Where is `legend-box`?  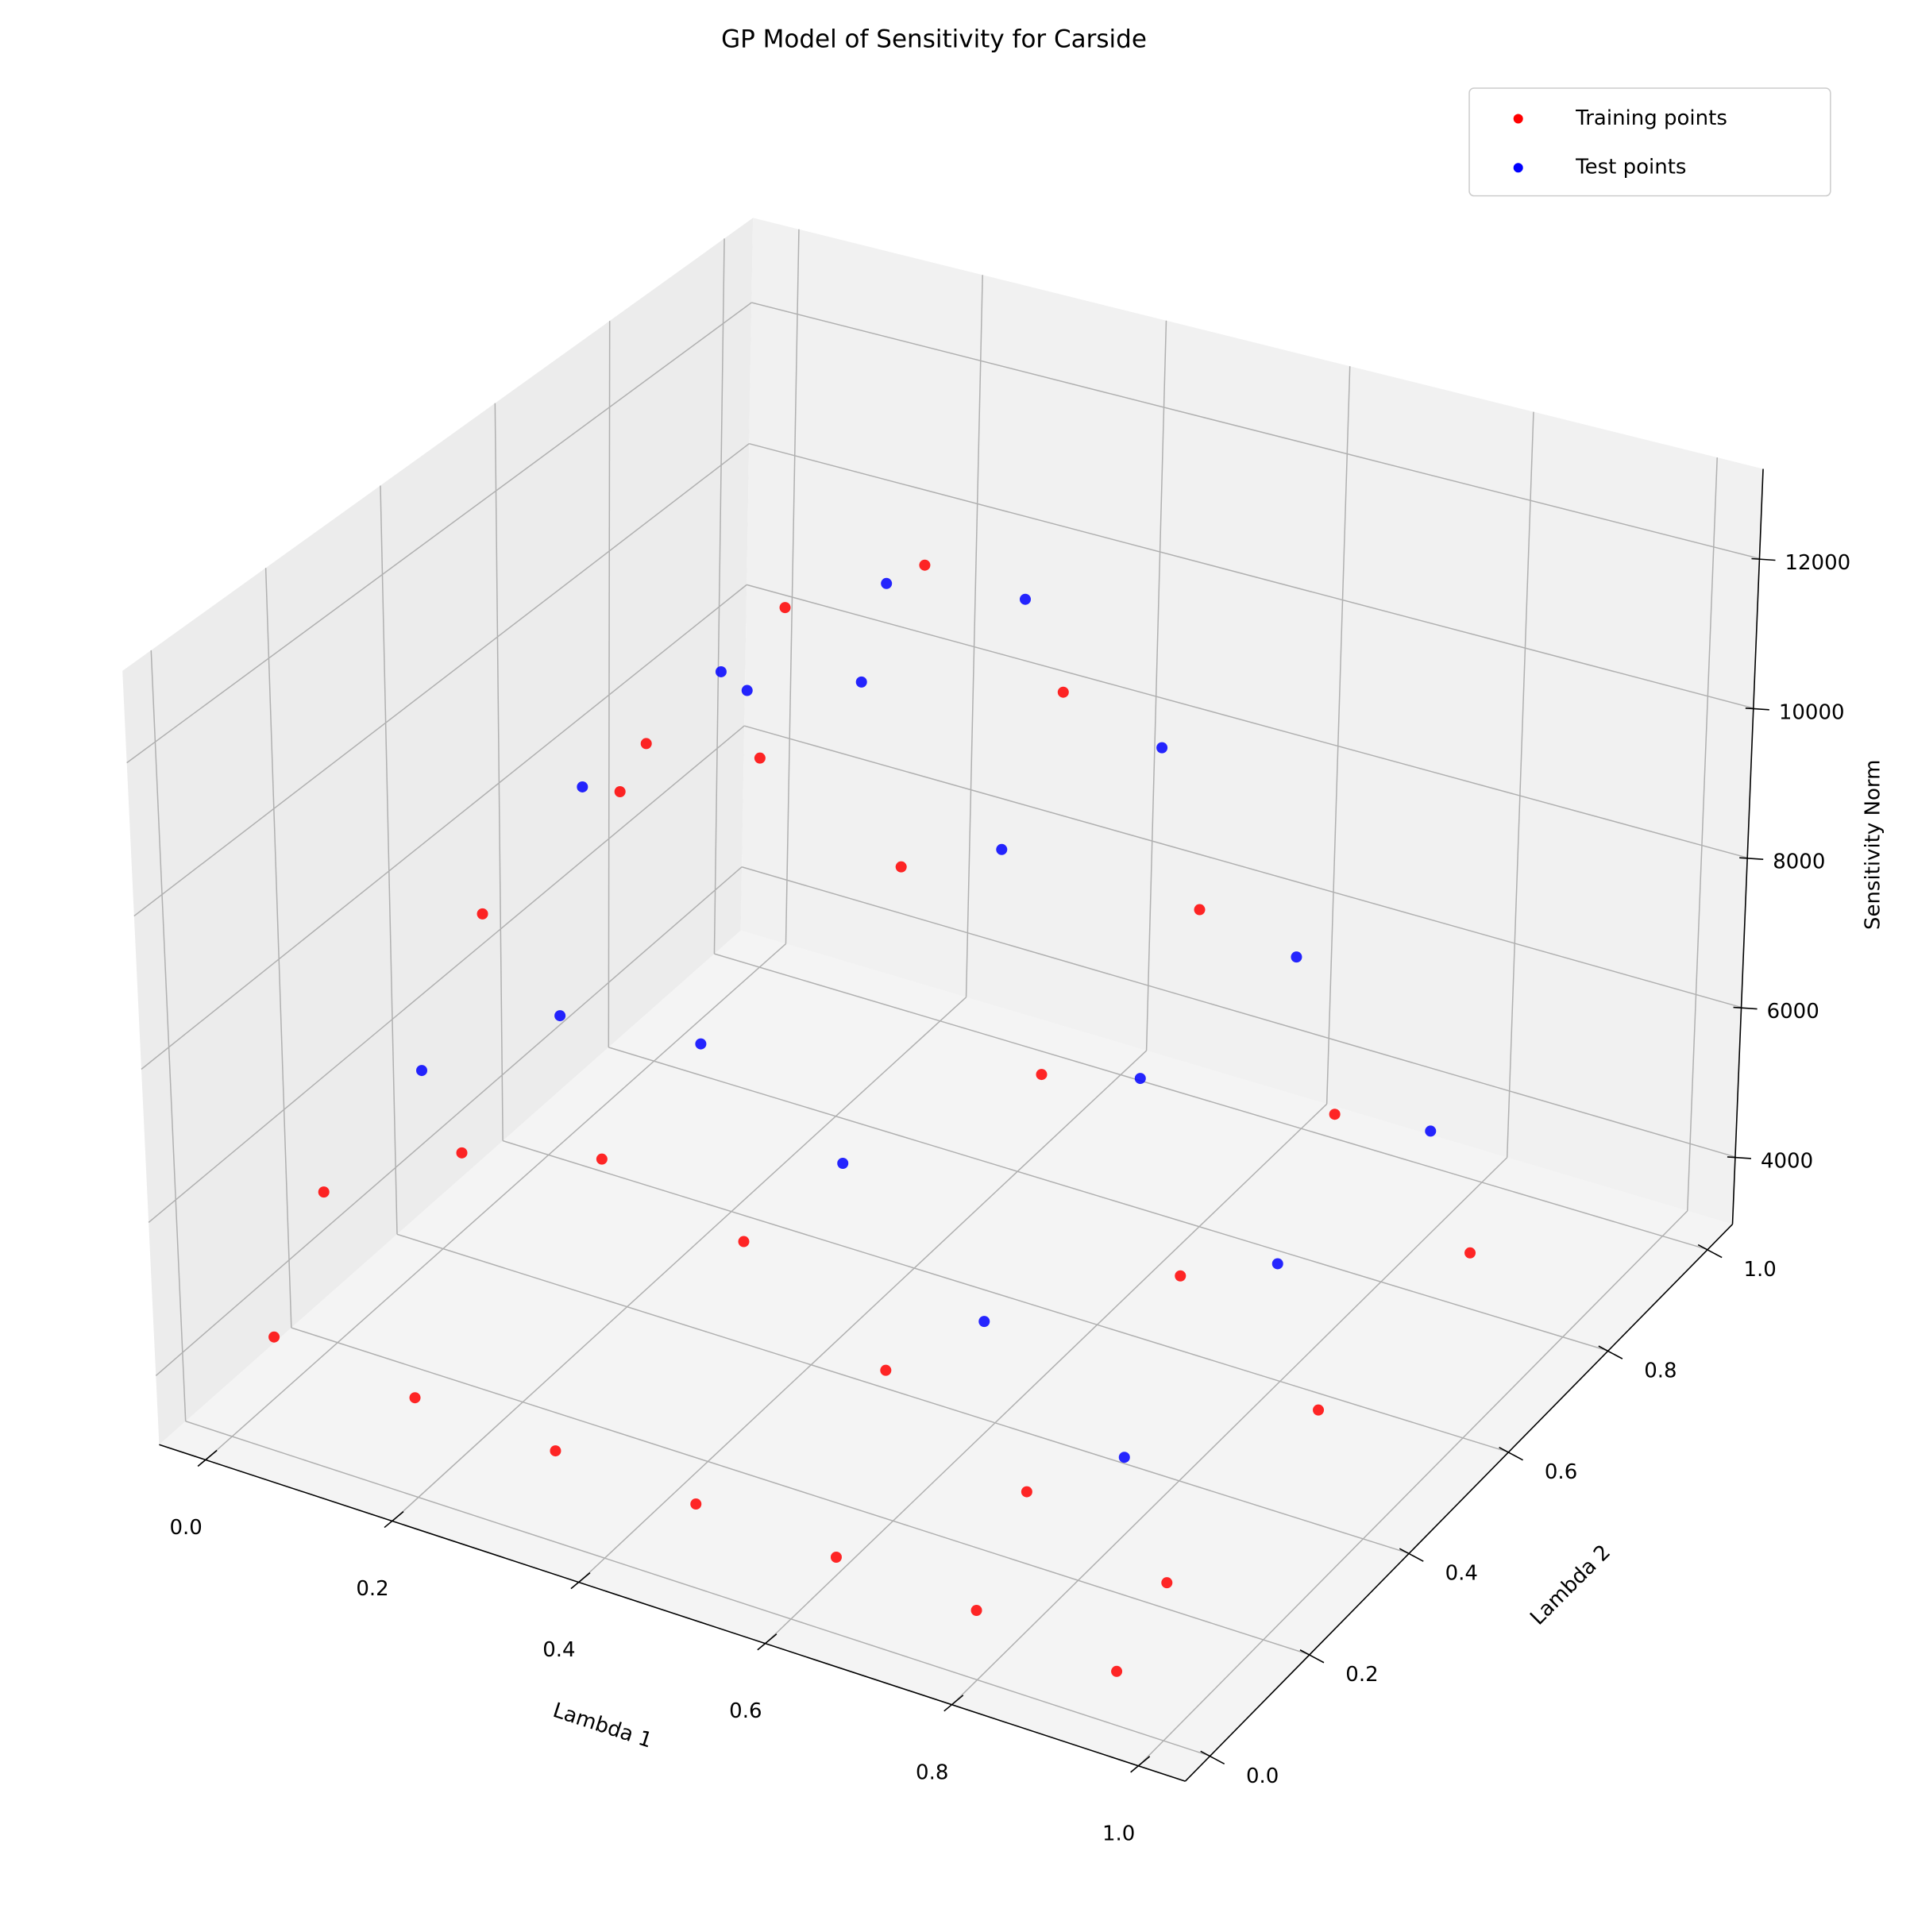 legend-box is located at coordinates (1650, 142).